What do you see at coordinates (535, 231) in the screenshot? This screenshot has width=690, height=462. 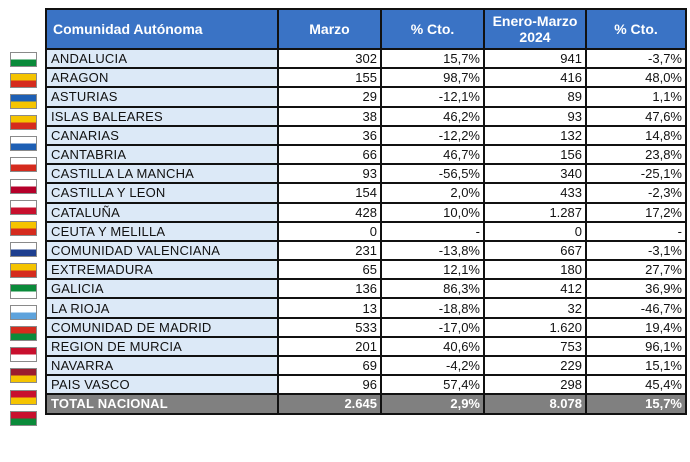 I see `cell-ytd: 0` at bounding box center [535, 231].